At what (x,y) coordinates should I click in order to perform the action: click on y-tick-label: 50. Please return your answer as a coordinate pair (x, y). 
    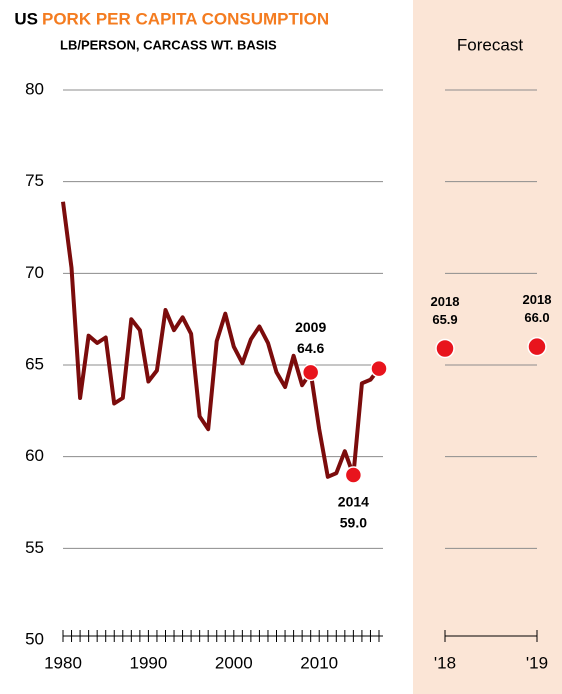
    Looking at the image, I should click on (34, 638).